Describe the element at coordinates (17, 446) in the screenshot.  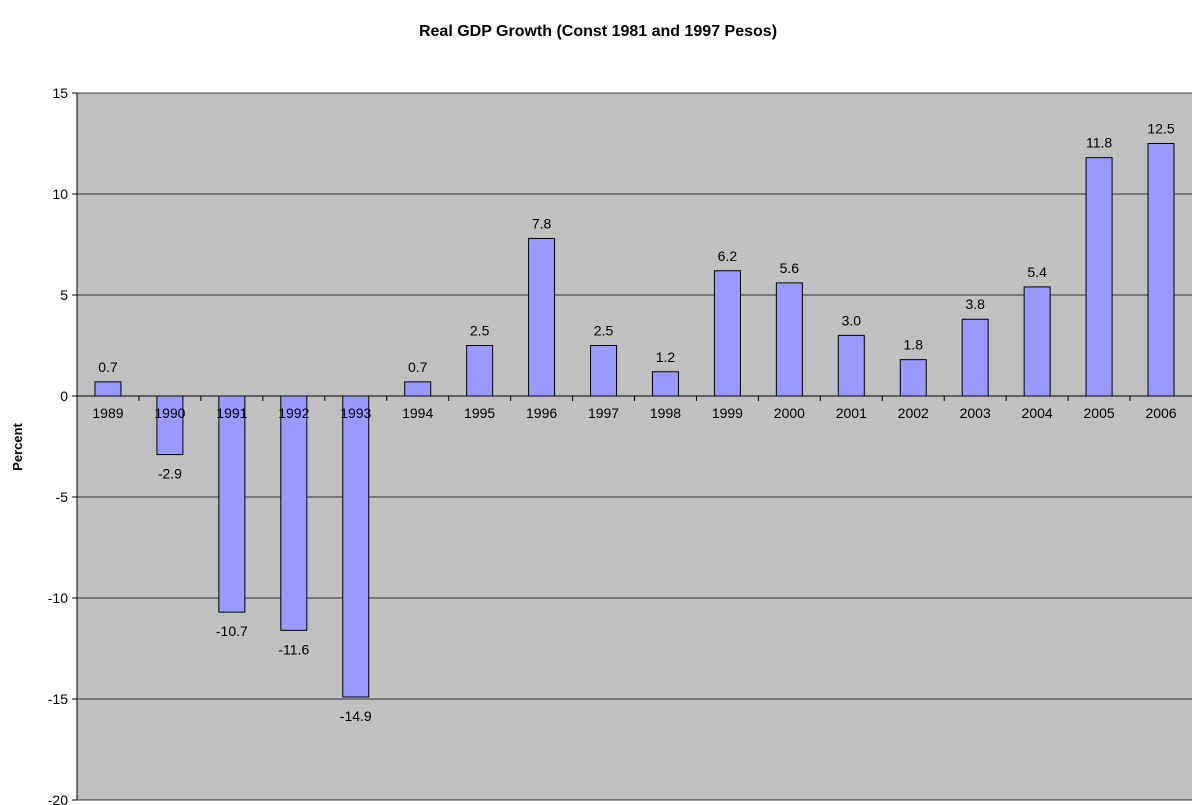
I see `y-axis-title: Percent` at that location.